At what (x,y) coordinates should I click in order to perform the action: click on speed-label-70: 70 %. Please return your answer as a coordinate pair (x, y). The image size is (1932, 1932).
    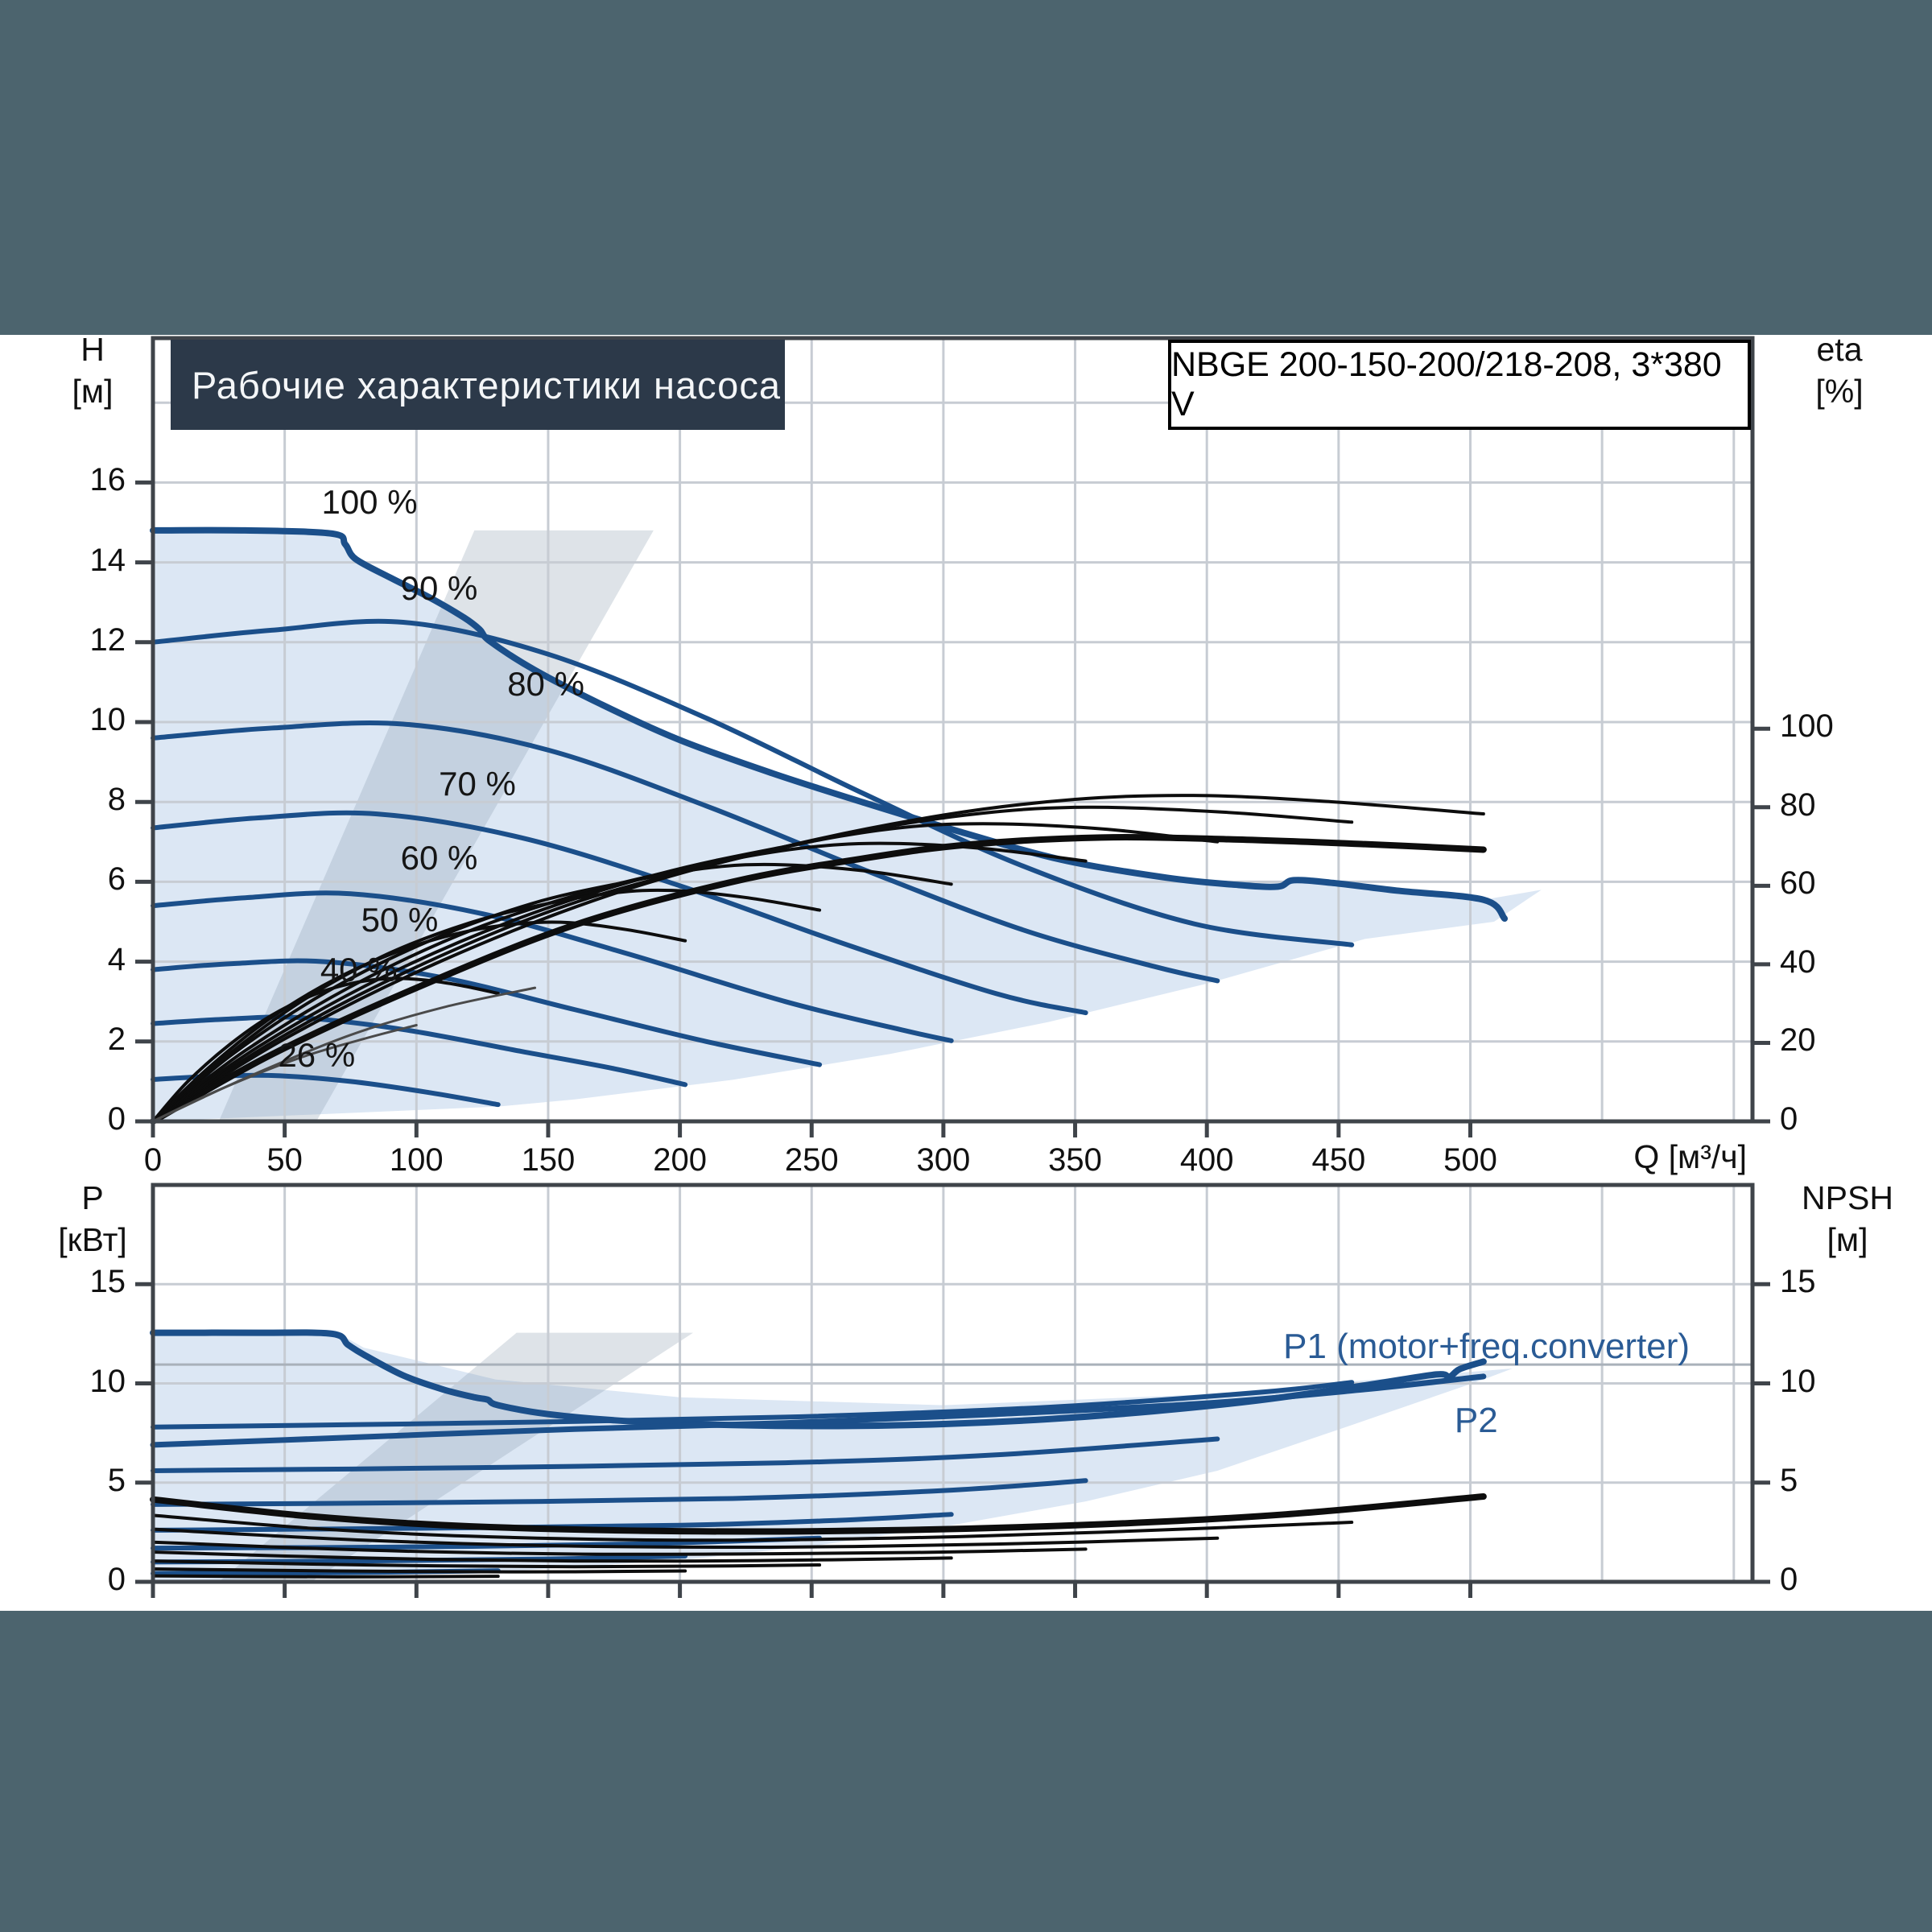
    Looking at the image, I should click on (477, 783).